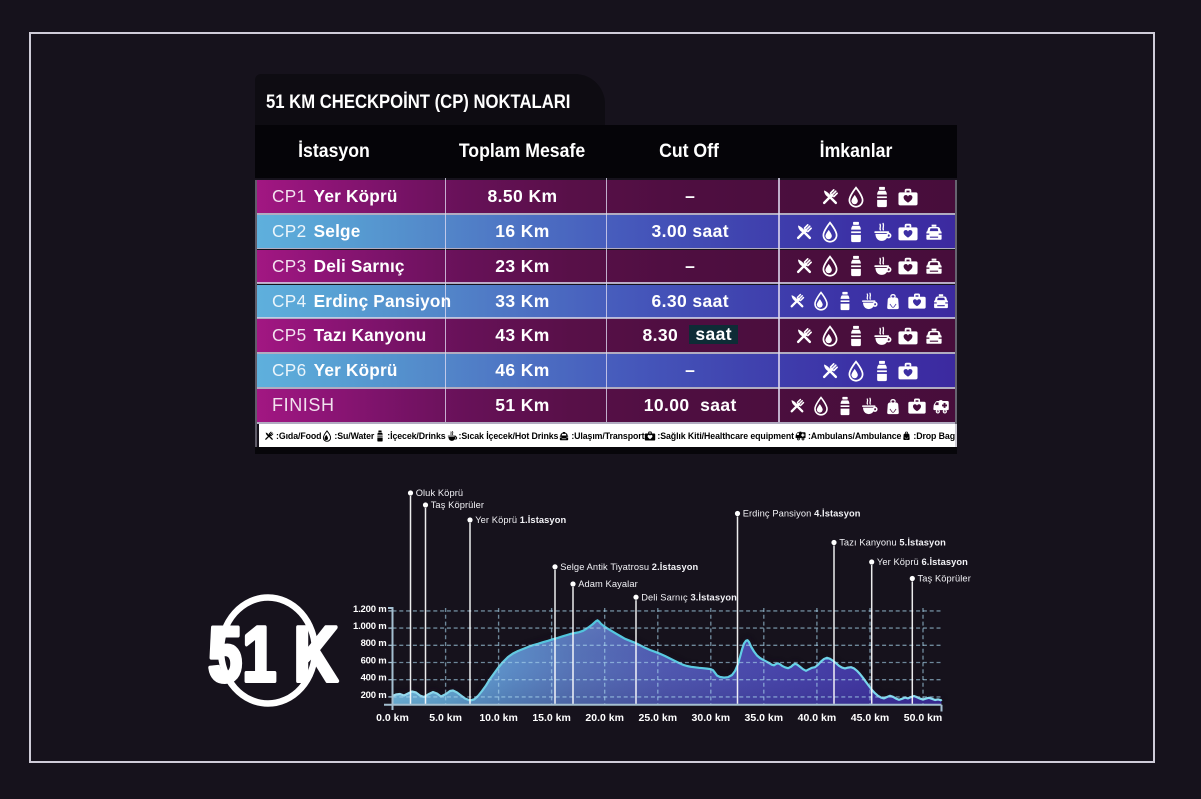  Describe the element at coordinates (892, 543) in the screenshot. I see `svg-text: Tazı Kanyonu 5.İstasyon` at that location.